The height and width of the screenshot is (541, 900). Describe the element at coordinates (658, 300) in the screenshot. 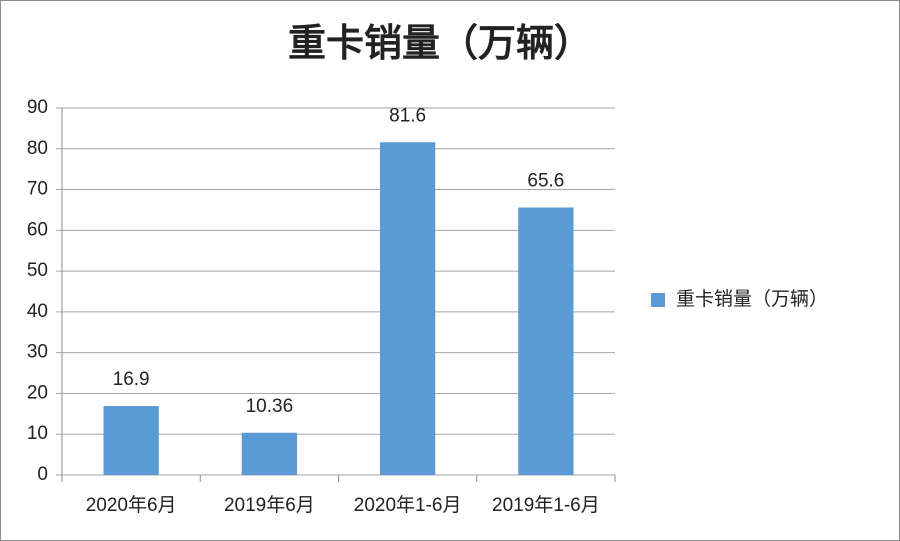

I see `legend-swatch` at that location.